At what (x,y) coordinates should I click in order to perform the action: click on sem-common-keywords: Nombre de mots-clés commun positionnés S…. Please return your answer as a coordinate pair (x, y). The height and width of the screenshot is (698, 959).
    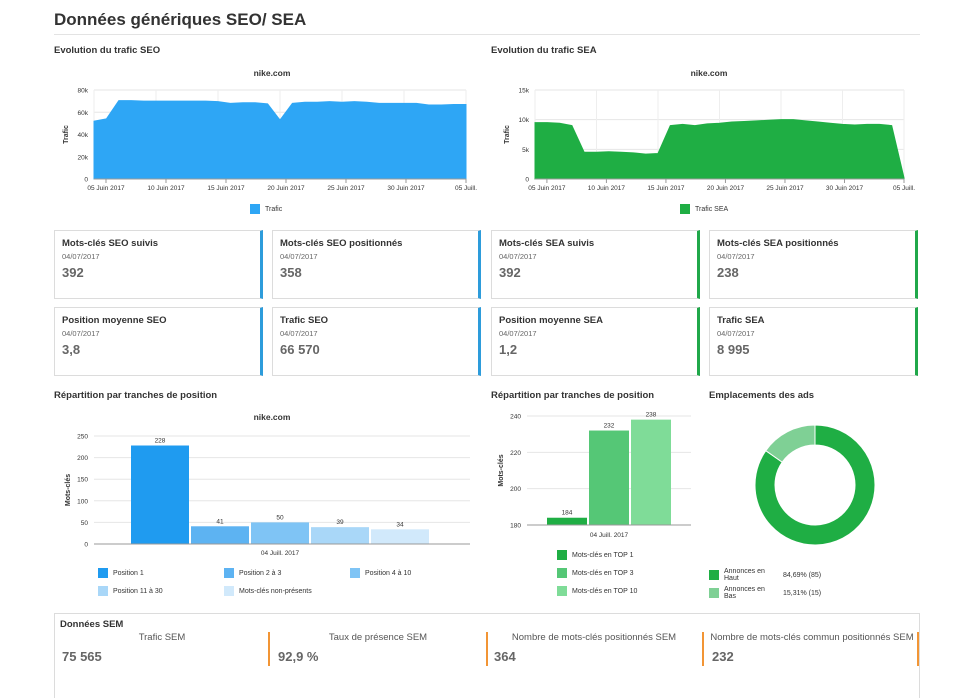
    Looking at the image, I should click on (812, 649).